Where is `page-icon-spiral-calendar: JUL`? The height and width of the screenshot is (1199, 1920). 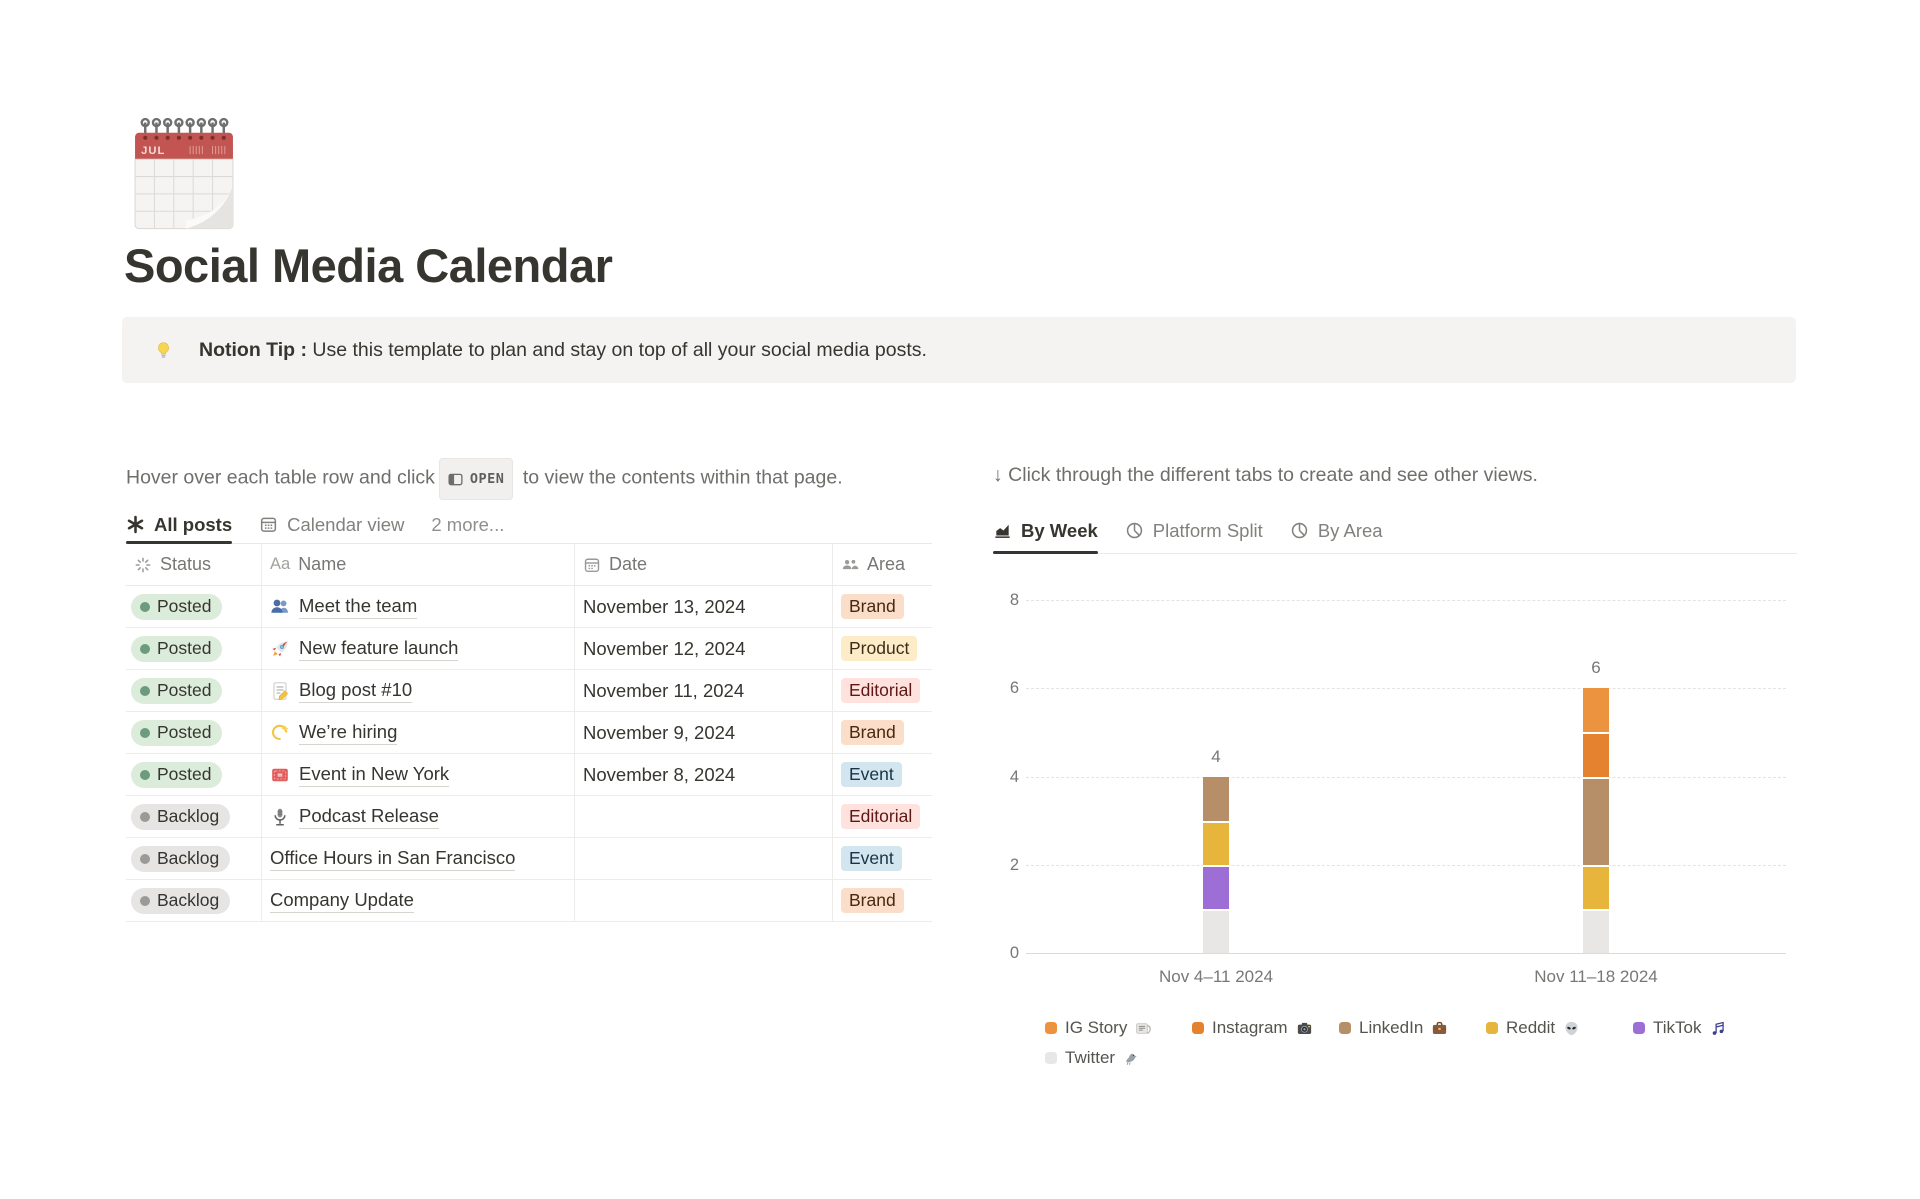
page-icon-spiral-calendar: JUL is located at coordinates (184, 174).